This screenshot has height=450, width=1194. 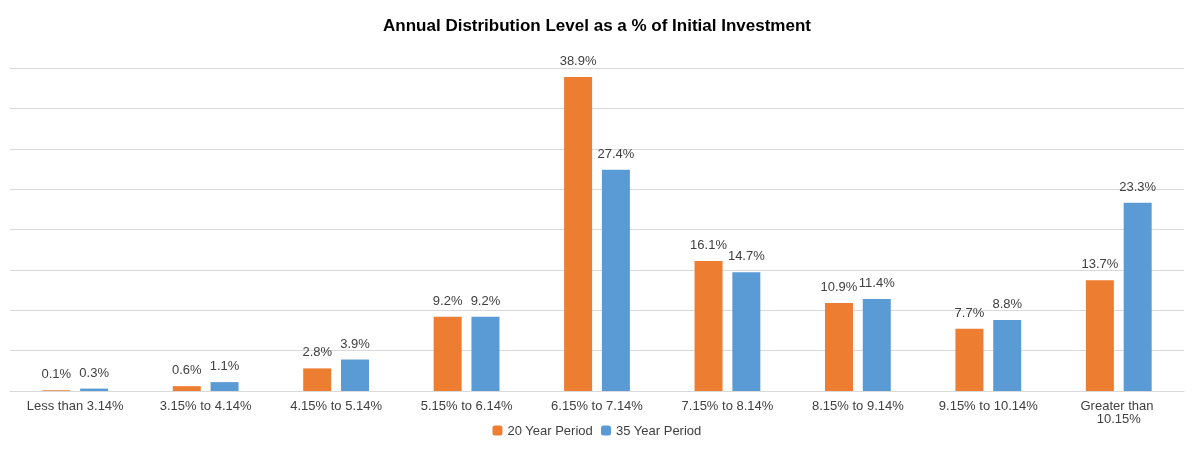 I want to click on x-tick-label: Less than 3.14%, so click(x=75, y=405).